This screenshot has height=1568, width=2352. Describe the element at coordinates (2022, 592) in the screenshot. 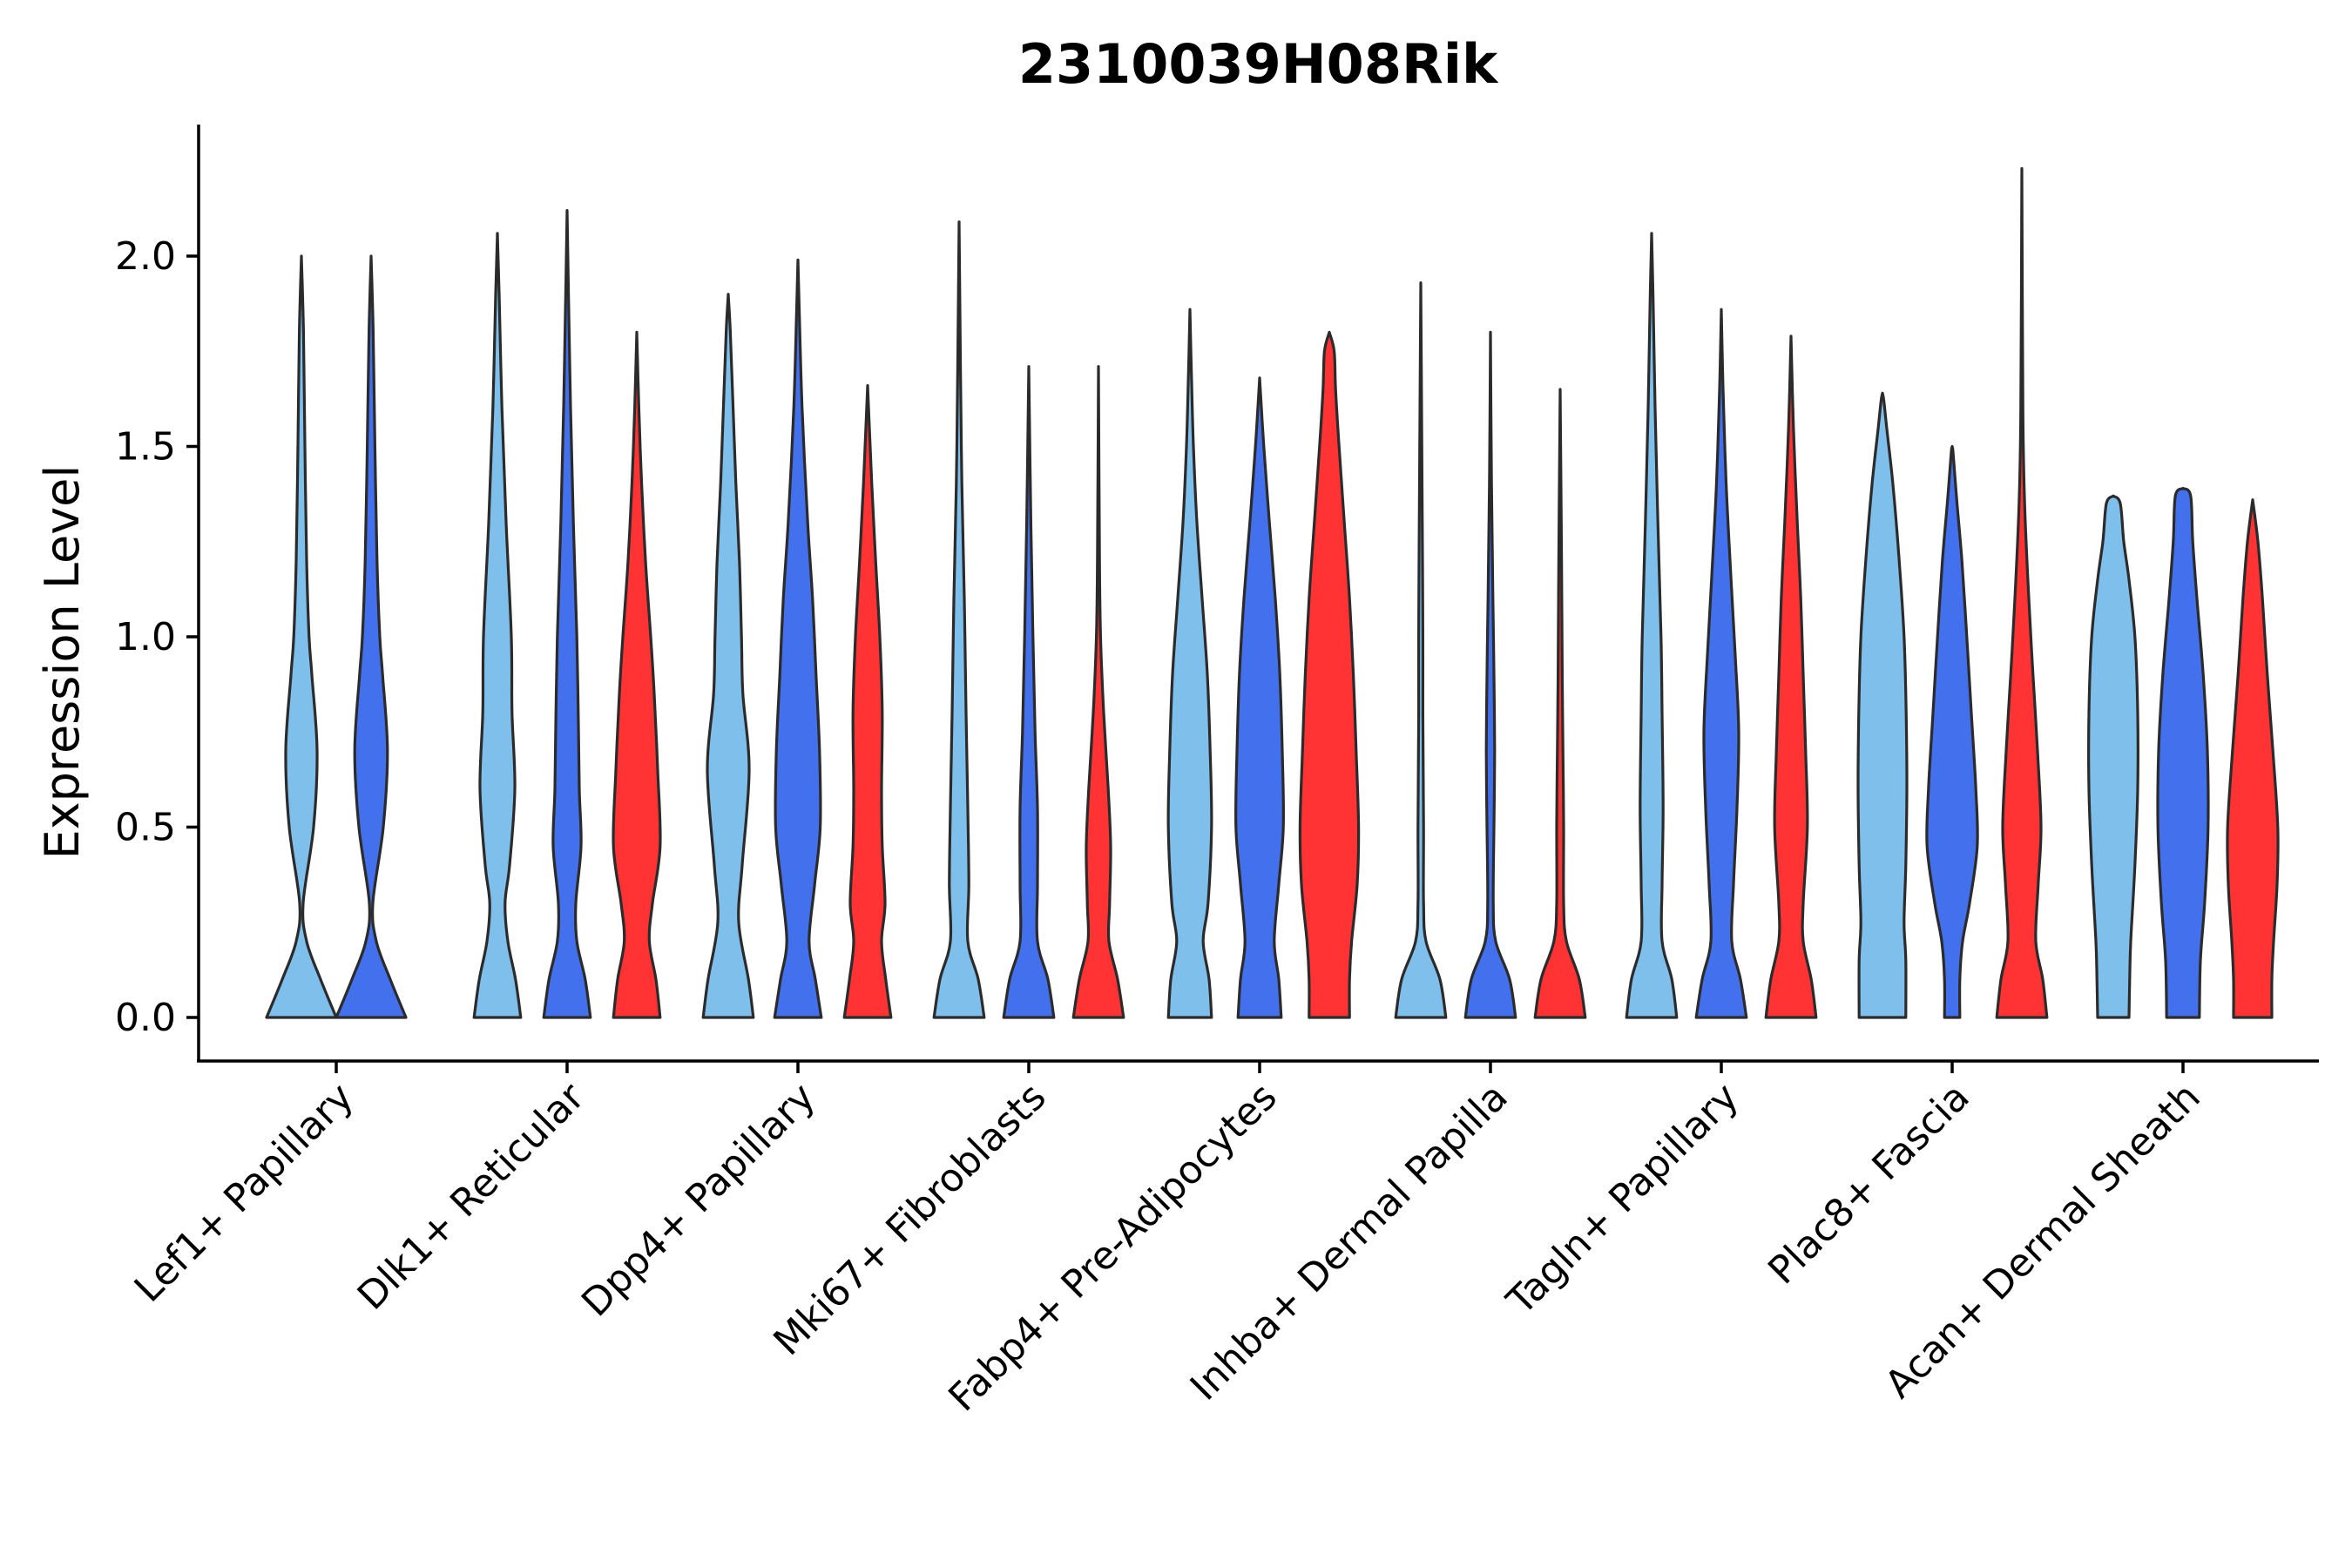

I see `violin-plac8-fascia-red` at that location.